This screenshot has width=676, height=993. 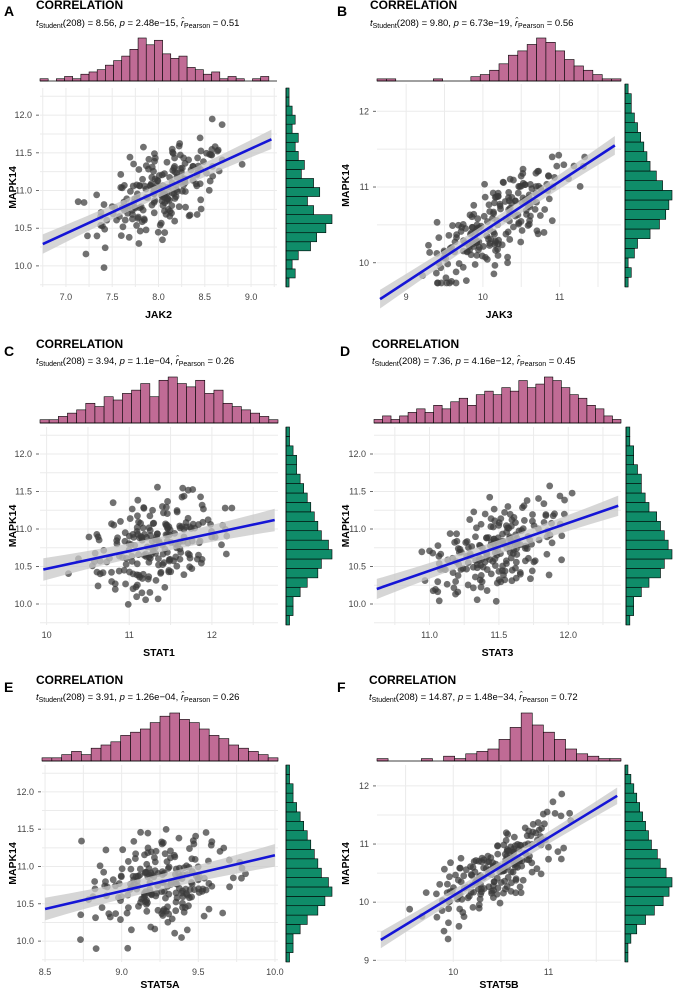 What do you see at coordinates (66, 297) in the screenshot?
I see `panel-a-x-tick-label: 7.0` at bounding box center [66, 297].